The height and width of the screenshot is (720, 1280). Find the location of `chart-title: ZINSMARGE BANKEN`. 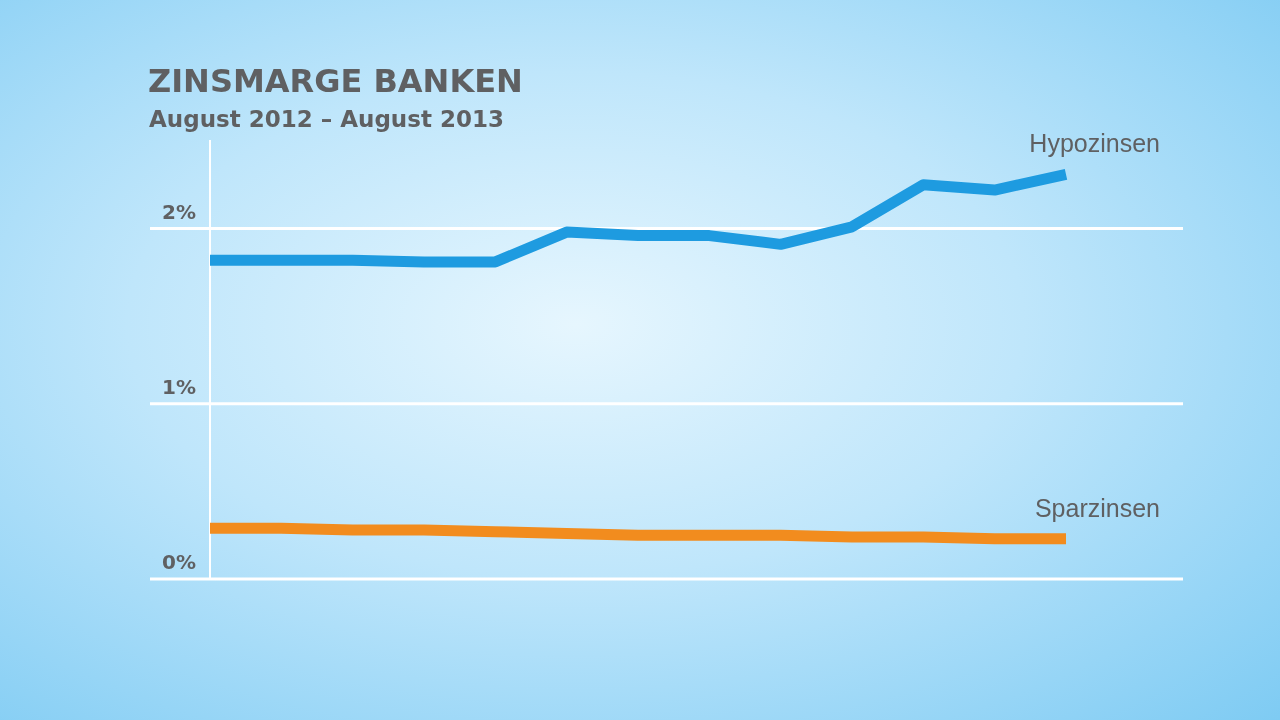

chart-title: ZINSMARGE BANKEN is located at coordinates (335, 81).